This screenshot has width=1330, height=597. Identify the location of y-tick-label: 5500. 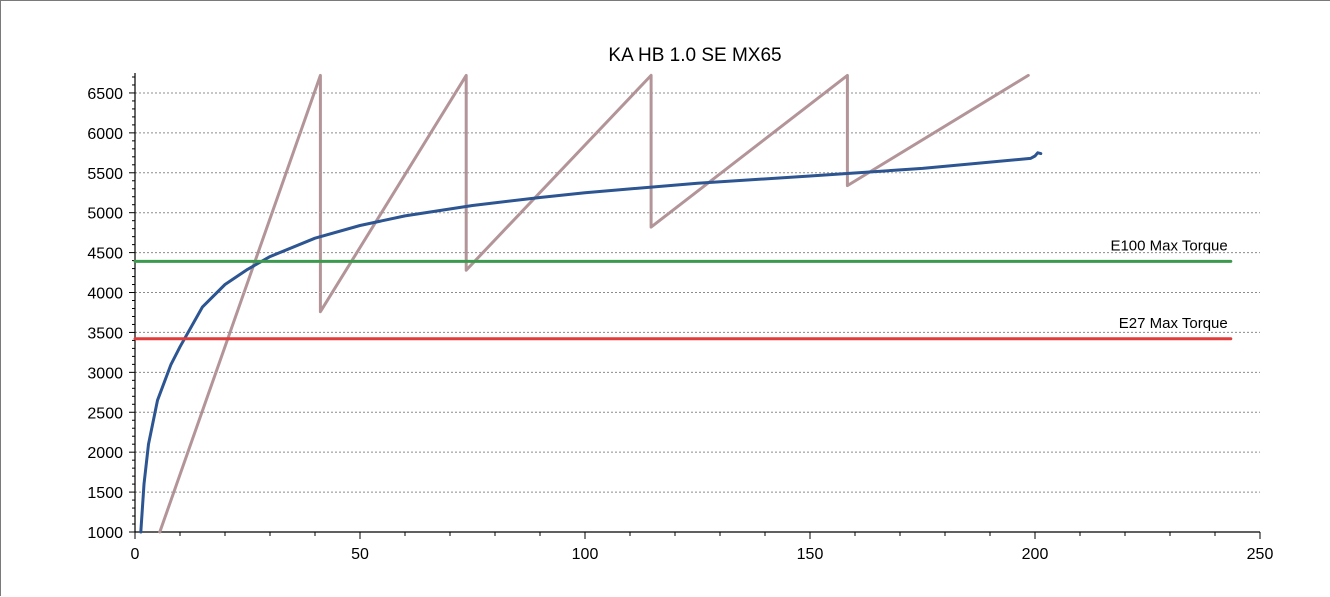
(105, 174).